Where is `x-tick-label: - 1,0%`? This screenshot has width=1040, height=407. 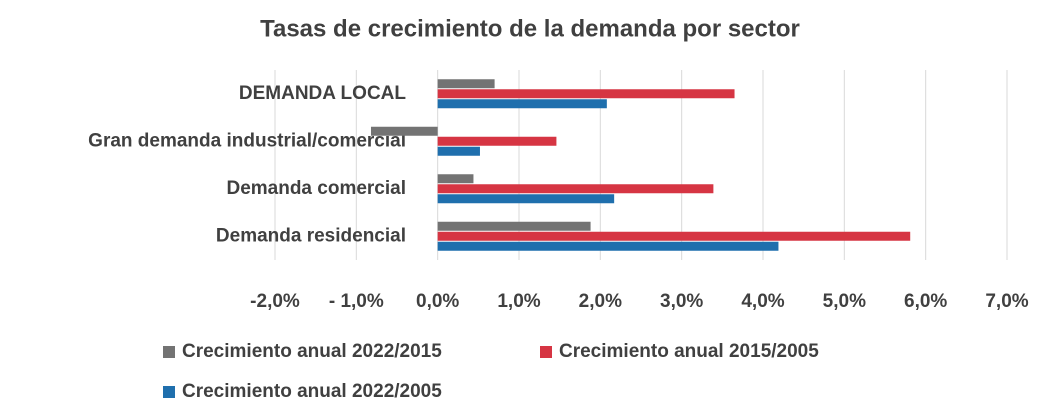
x-tick-label: - 1,0% is located at coordinates (356, 301).